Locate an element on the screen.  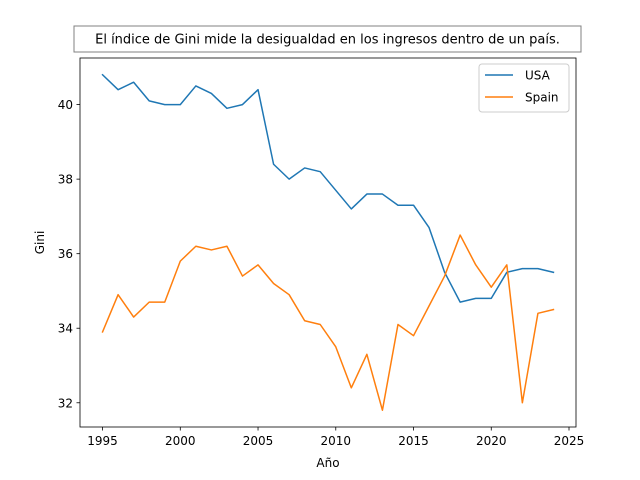
x-tick-label: 2025 is located at coordinates (569, 441).